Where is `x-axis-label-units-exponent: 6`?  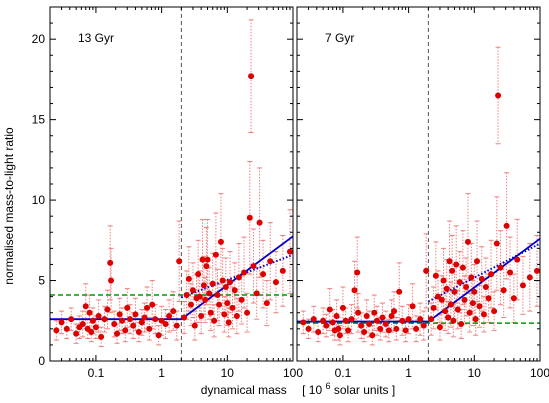
x-axis-label-units-exponent: 6 is located at coordinates (328, 386).